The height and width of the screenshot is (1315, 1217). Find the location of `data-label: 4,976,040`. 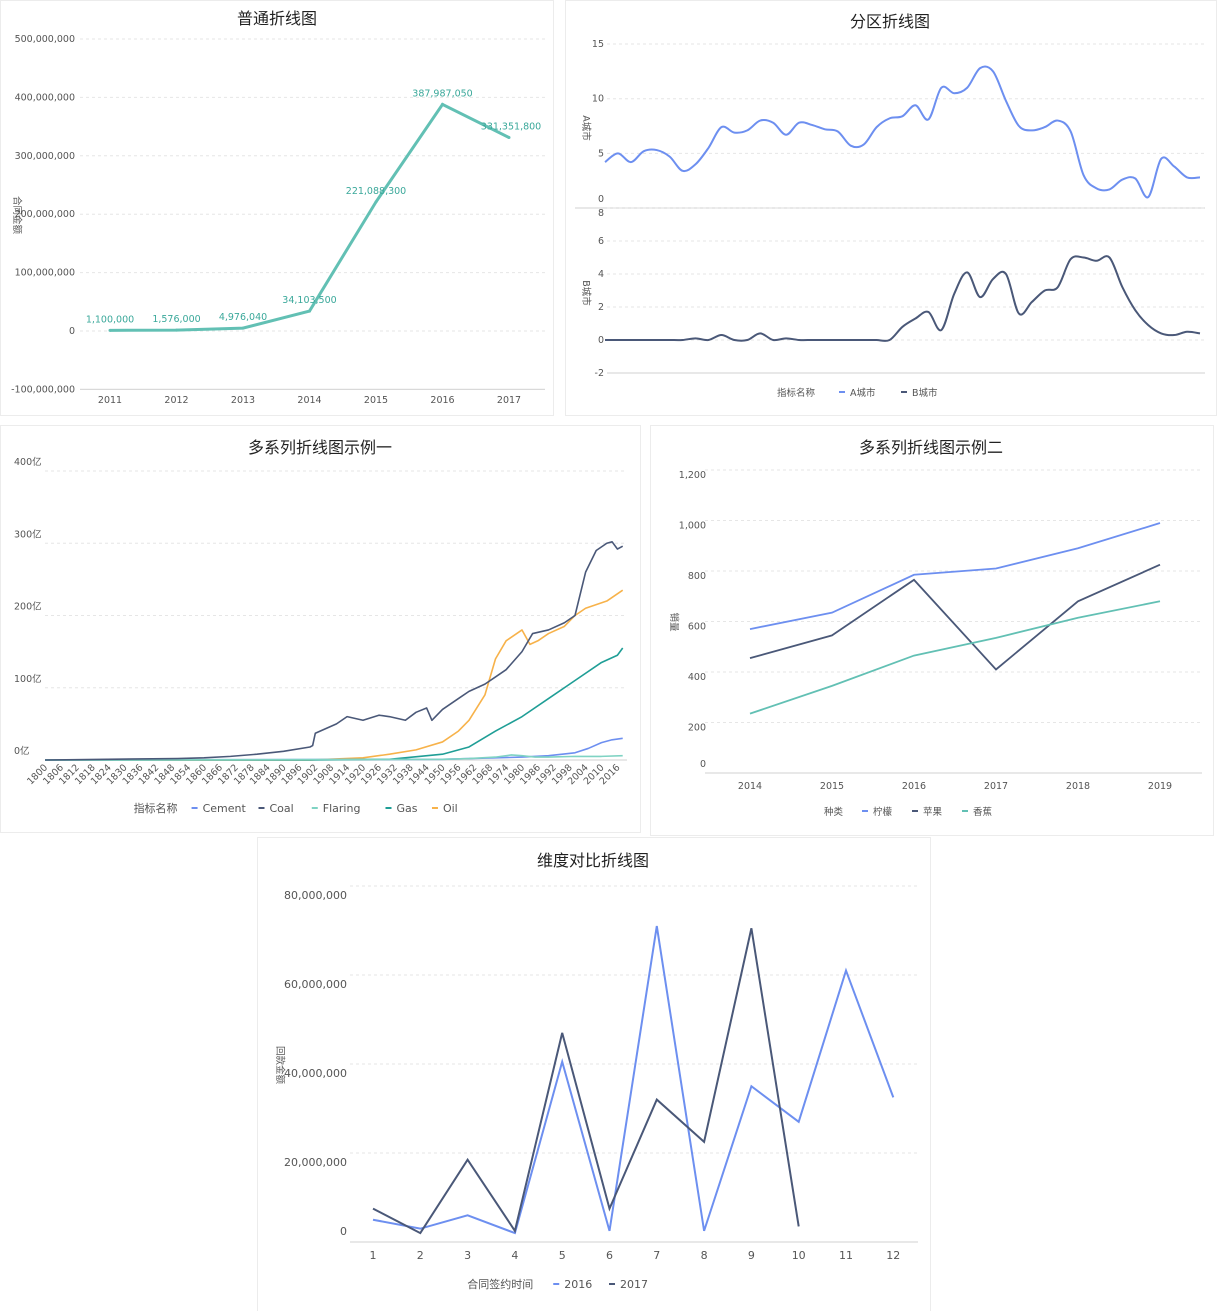

data-label: 4,976,040 is located at coordinates (243, 317).